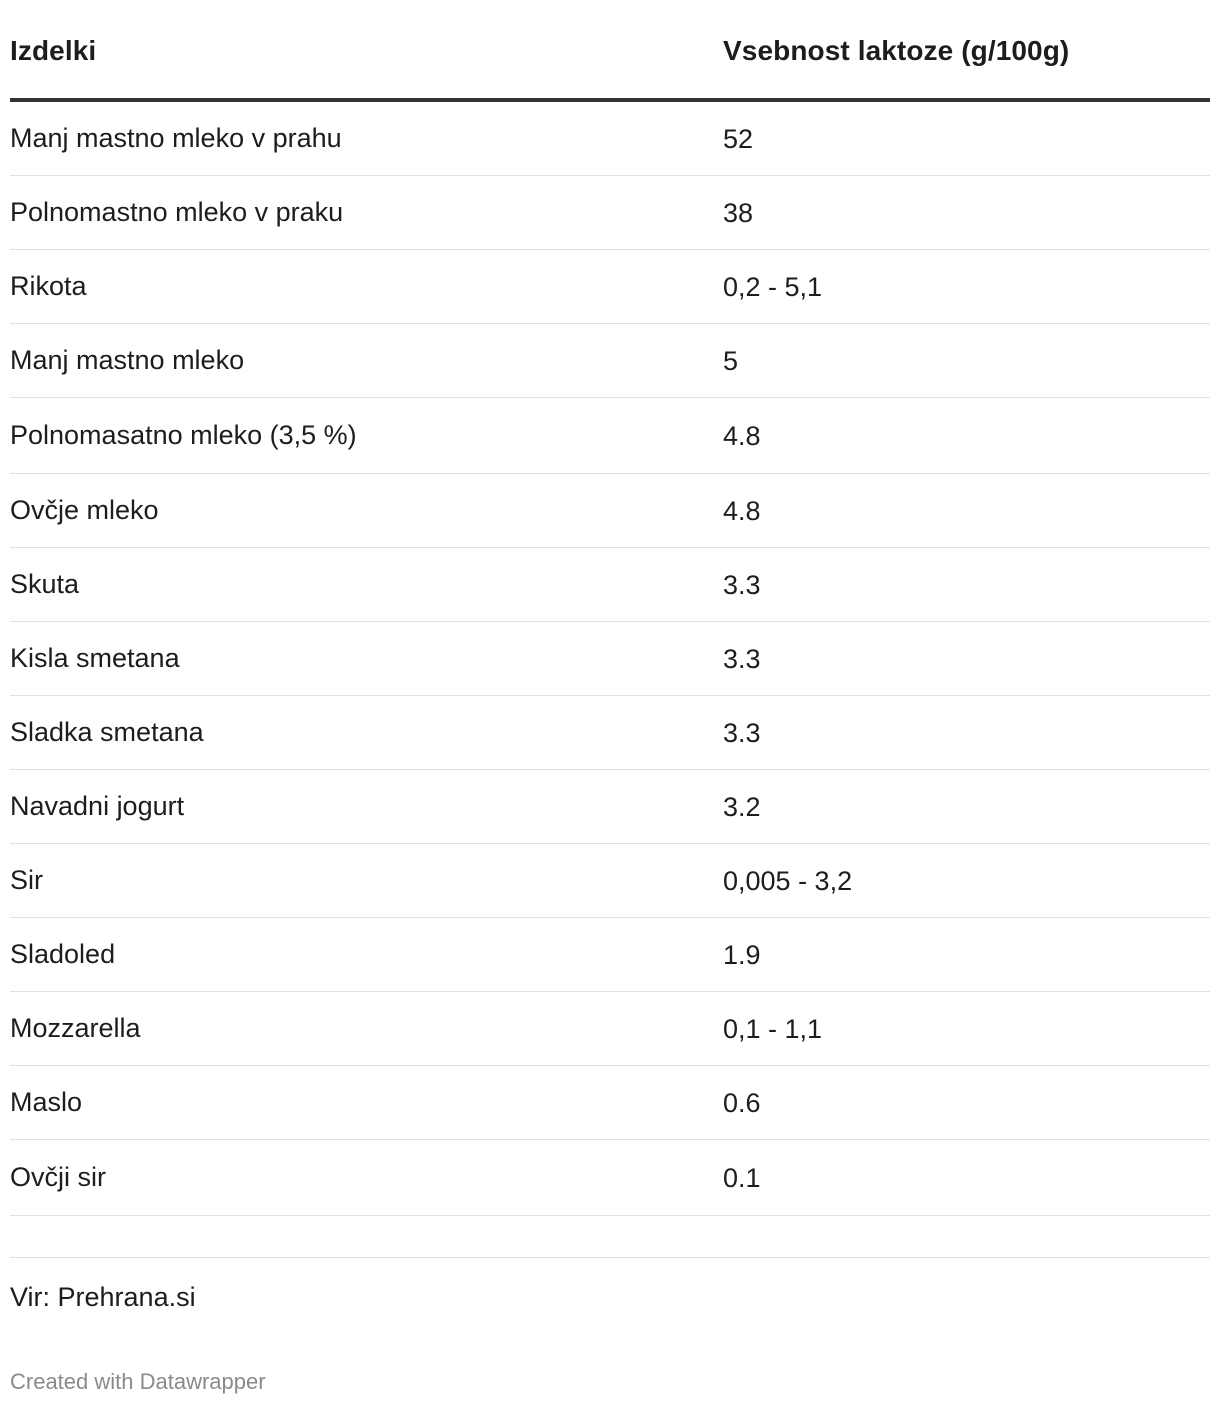 This screenshot has width=1220, height=1406. What do you see at coordinates (138, 1381) in the screenshot?
I see `datawrapper-credit: Created with Datawrapper` at bounding box center [138, 1381].